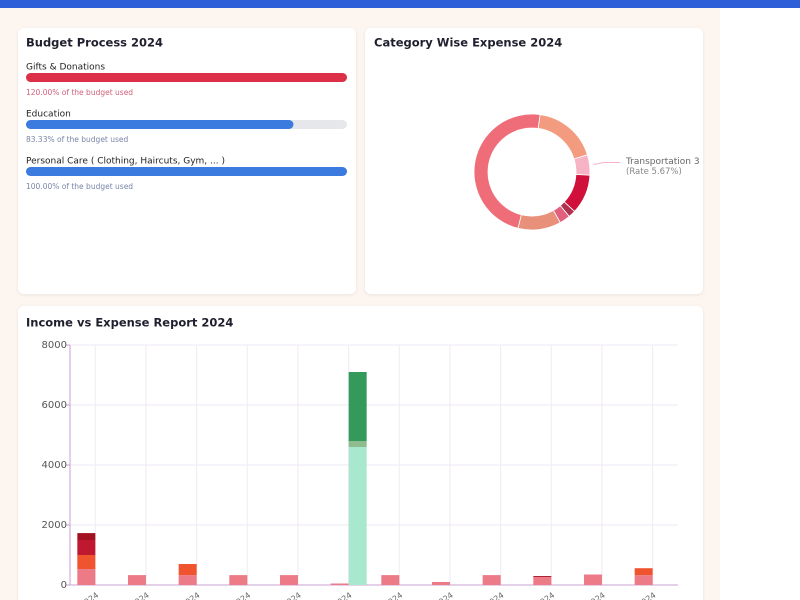 The width and height of the screenshot is (800, 600). What do you see at coordinates (64, 585) in the screenshot?
I see `y-tick-label: 0` at bounding box center [64, 585].